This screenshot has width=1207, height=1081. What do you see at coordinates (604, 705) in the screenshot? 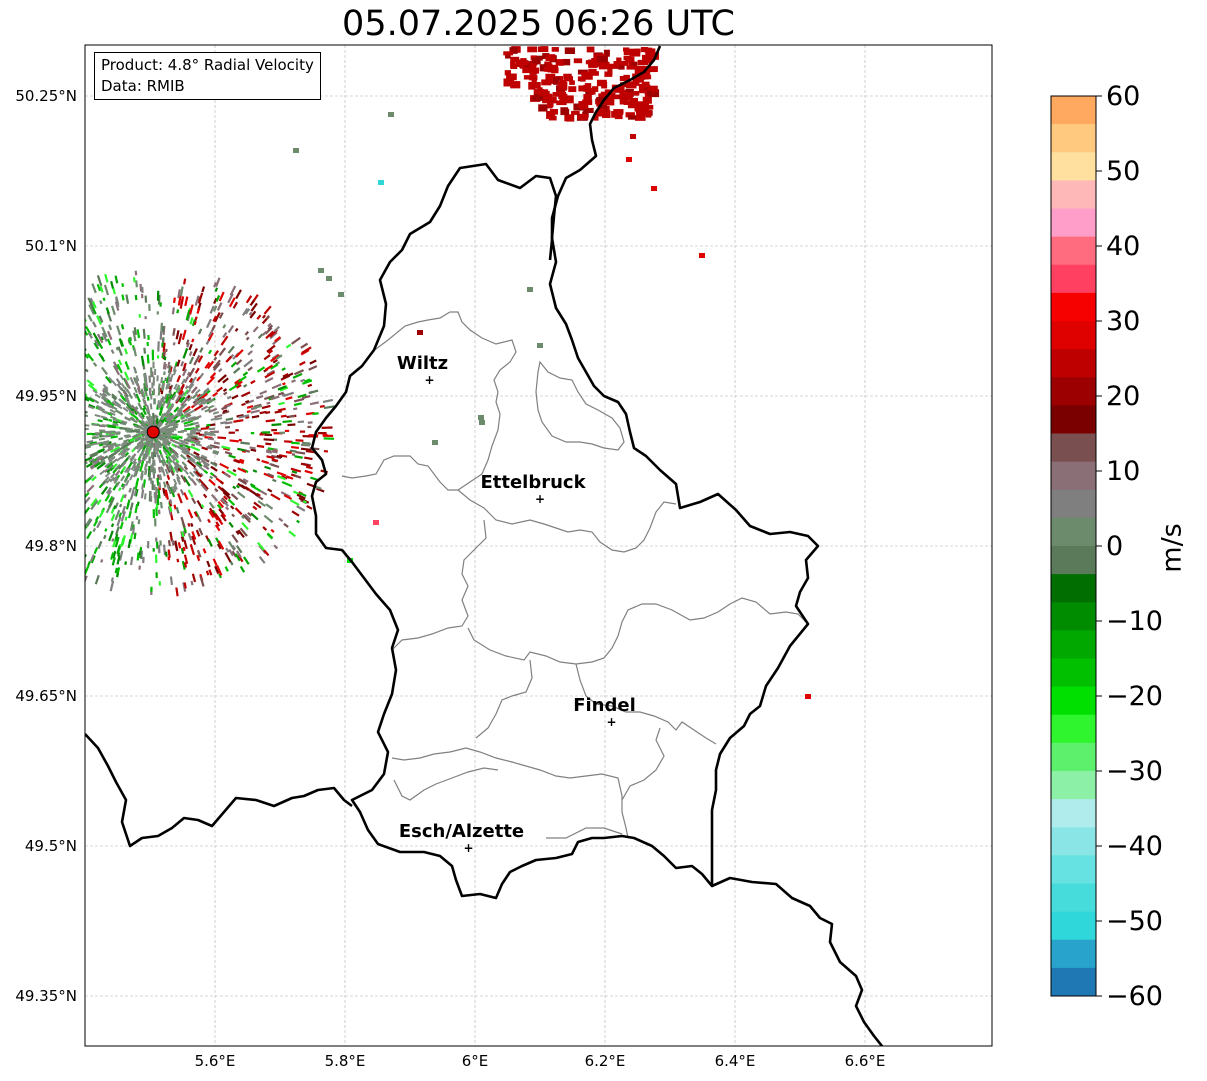
I see `city-label: Findel` at bounding box center [604, 705].